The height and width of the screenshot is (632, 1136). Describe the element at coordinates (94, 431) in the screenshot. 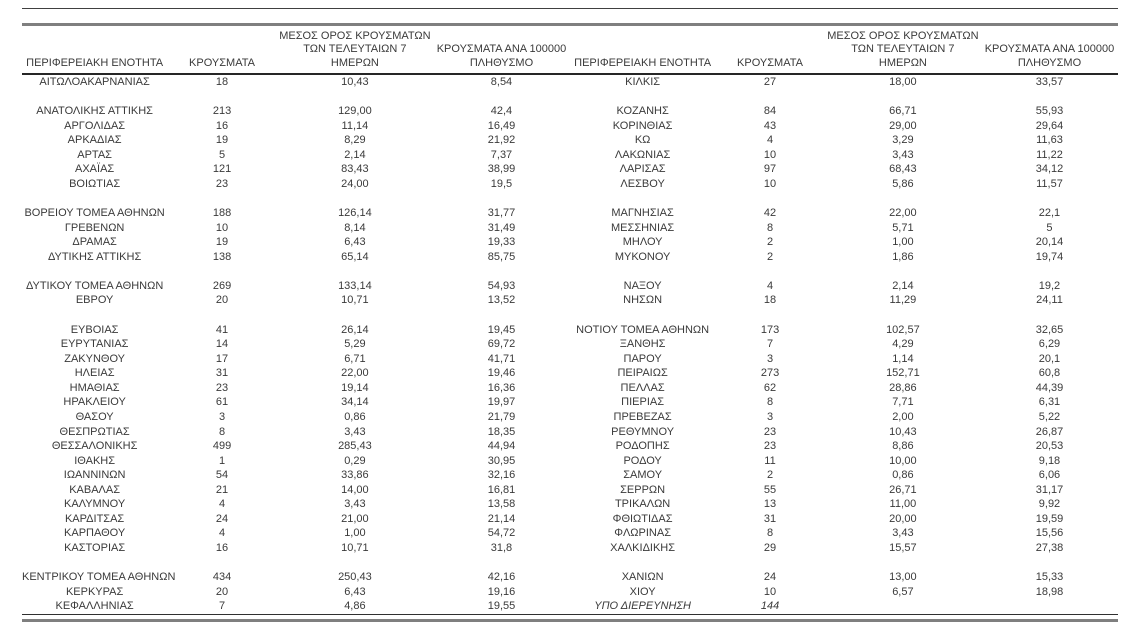

I see `region-cell: ΘΕΣΠΡΩΤΙΑΣ` at that location.